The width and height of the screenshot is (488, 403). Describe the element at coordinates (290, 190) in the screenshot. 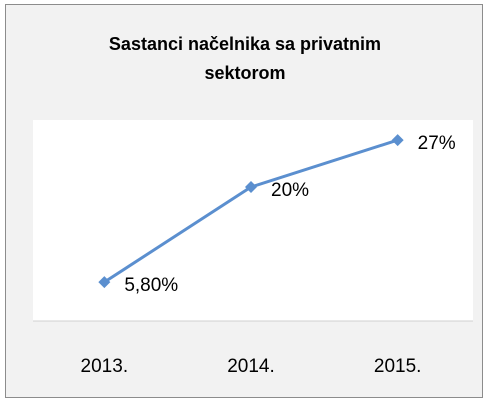

I see `data-label: 20%` at that location.